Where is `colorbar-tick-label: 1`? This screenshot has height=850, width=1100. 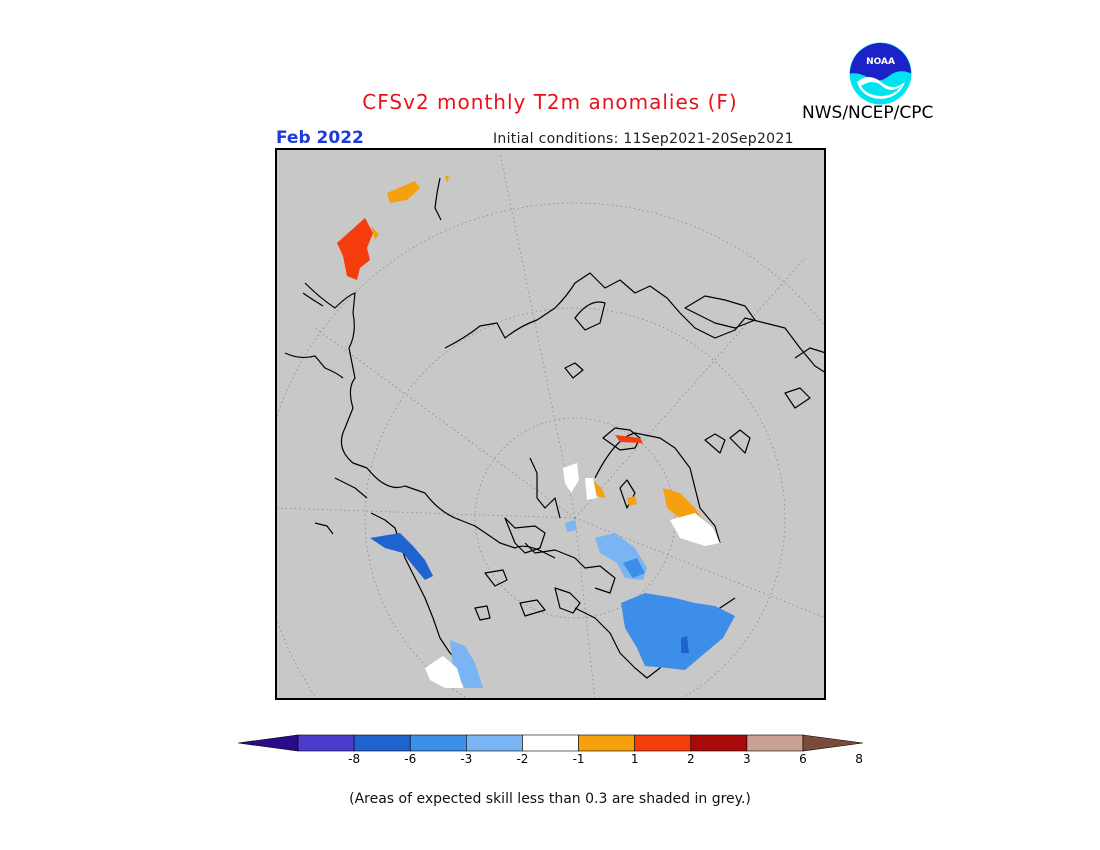 colorbar-tick-label: 1 is located at coordinates (634, 759).